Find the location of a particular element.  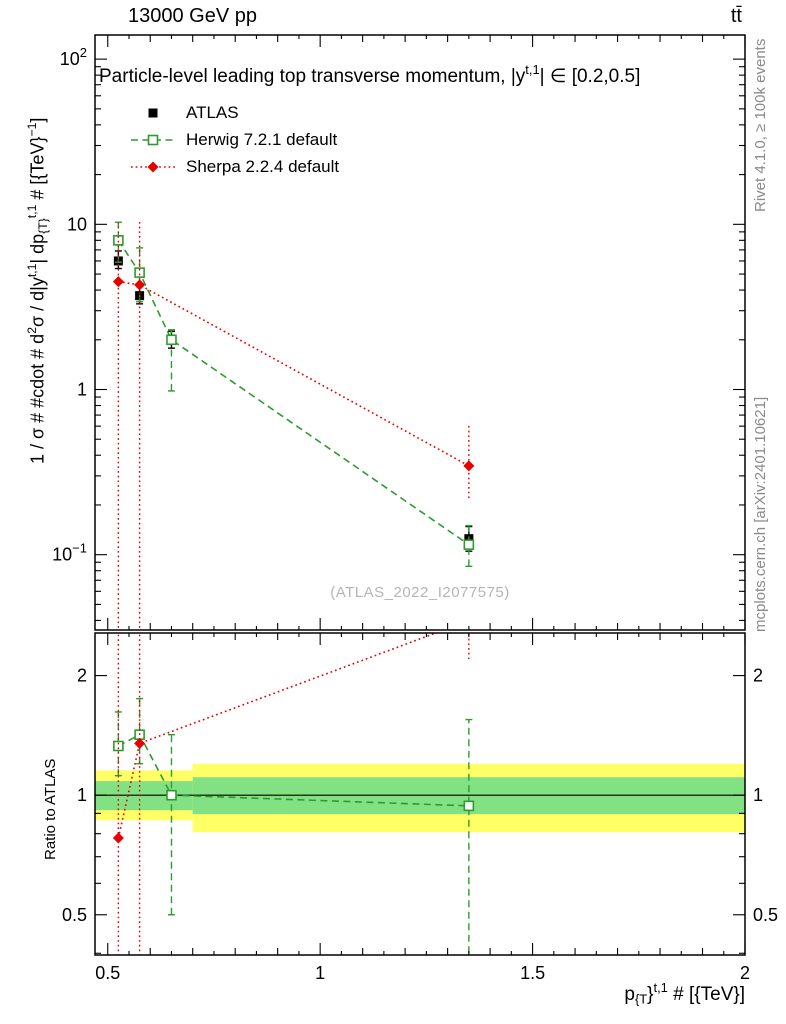

y-tick-label: 10⁻¹ is located at coordinates (69, 553).